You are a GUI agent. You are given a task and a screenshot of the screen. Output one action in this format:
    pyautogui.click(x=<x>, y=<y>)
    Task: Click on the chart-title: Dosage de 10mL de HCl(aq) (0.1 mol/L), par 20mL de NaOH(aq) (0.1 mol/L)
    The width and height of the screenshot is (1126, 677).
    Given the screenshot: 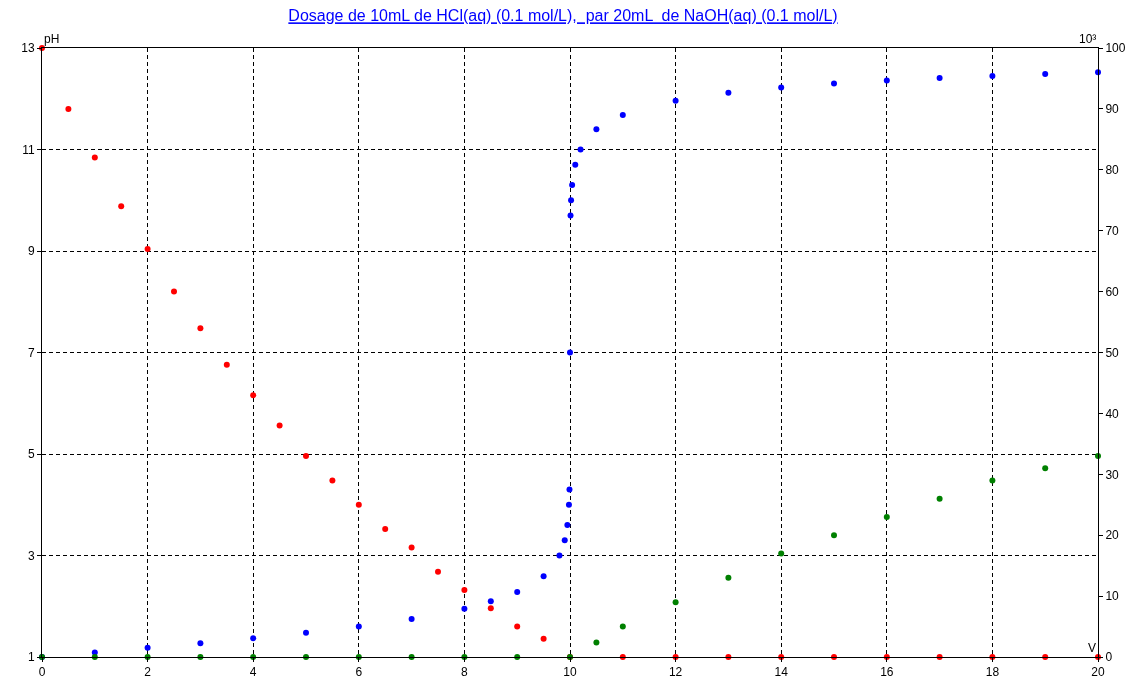 What is the action you would take?
    pyautogui.click(x=563, y=16)
    